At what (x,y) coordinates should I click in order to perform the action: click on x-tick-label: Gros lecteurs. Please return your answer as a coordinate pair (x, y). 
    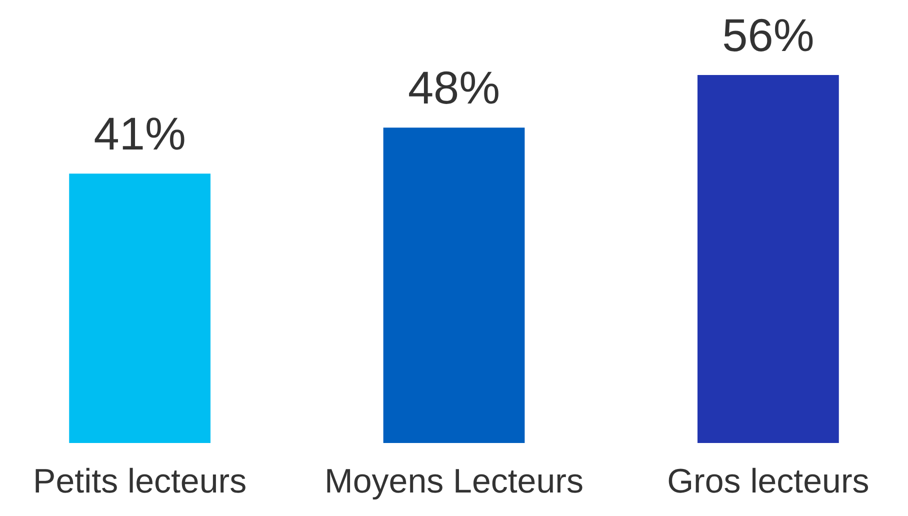
    Looking at the image, I should click on (768, 481).